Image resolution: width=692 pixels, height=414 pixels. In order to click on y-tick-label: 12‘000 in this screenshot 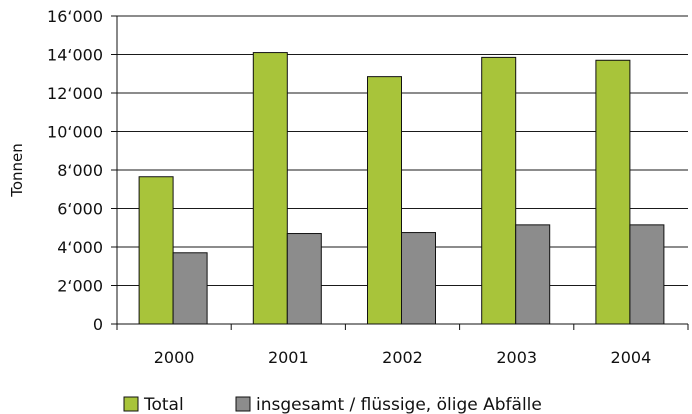, I will do `click(75, 93)`.